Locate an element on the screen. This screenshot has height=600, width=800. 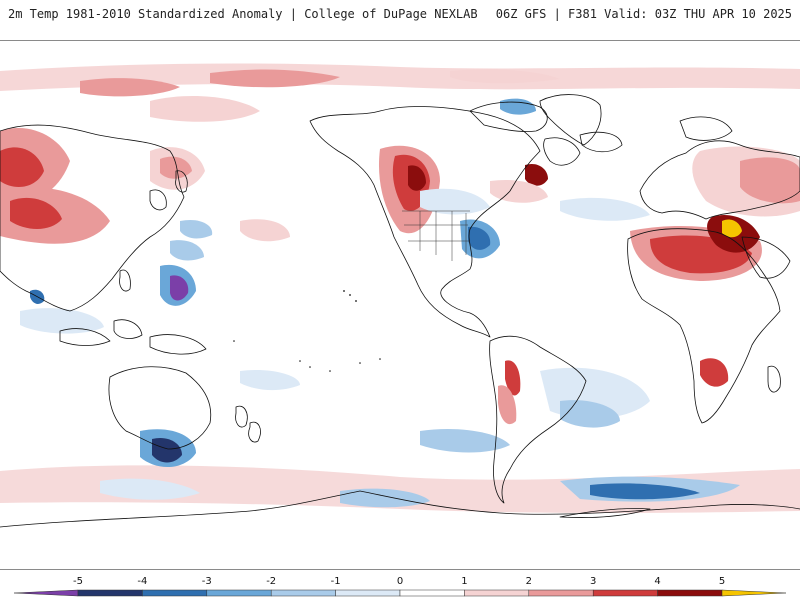
colorbar-min-triangle is located at coordinates (46, 593).